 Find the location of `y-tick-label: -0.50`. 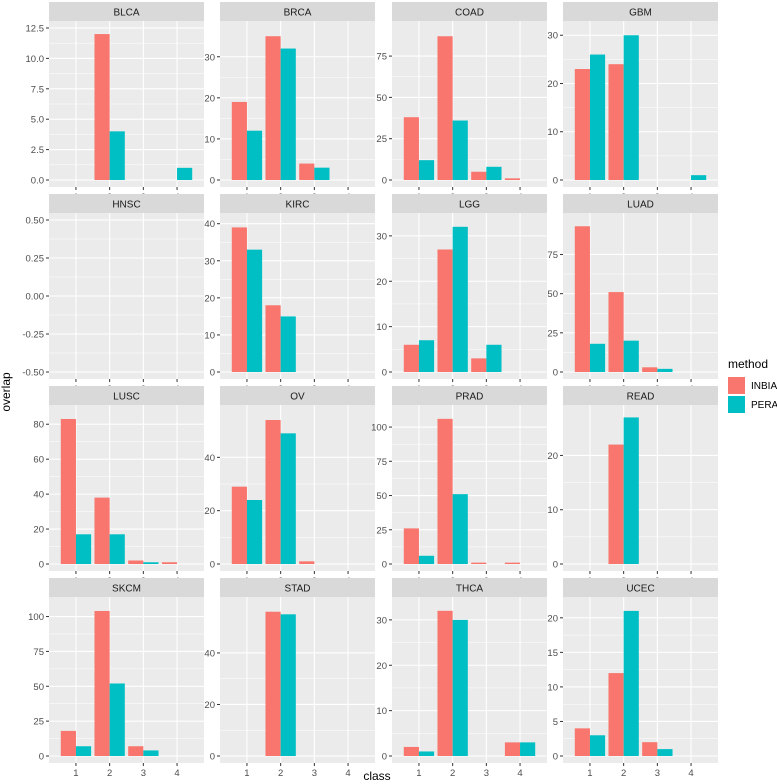

y-tick-label: -0.50 is located at coordinates (33, 373).